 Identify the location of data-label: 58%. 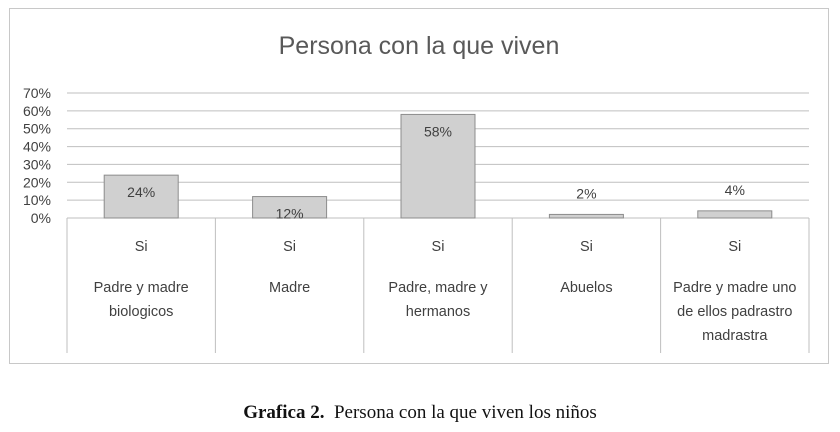
(438, 131).